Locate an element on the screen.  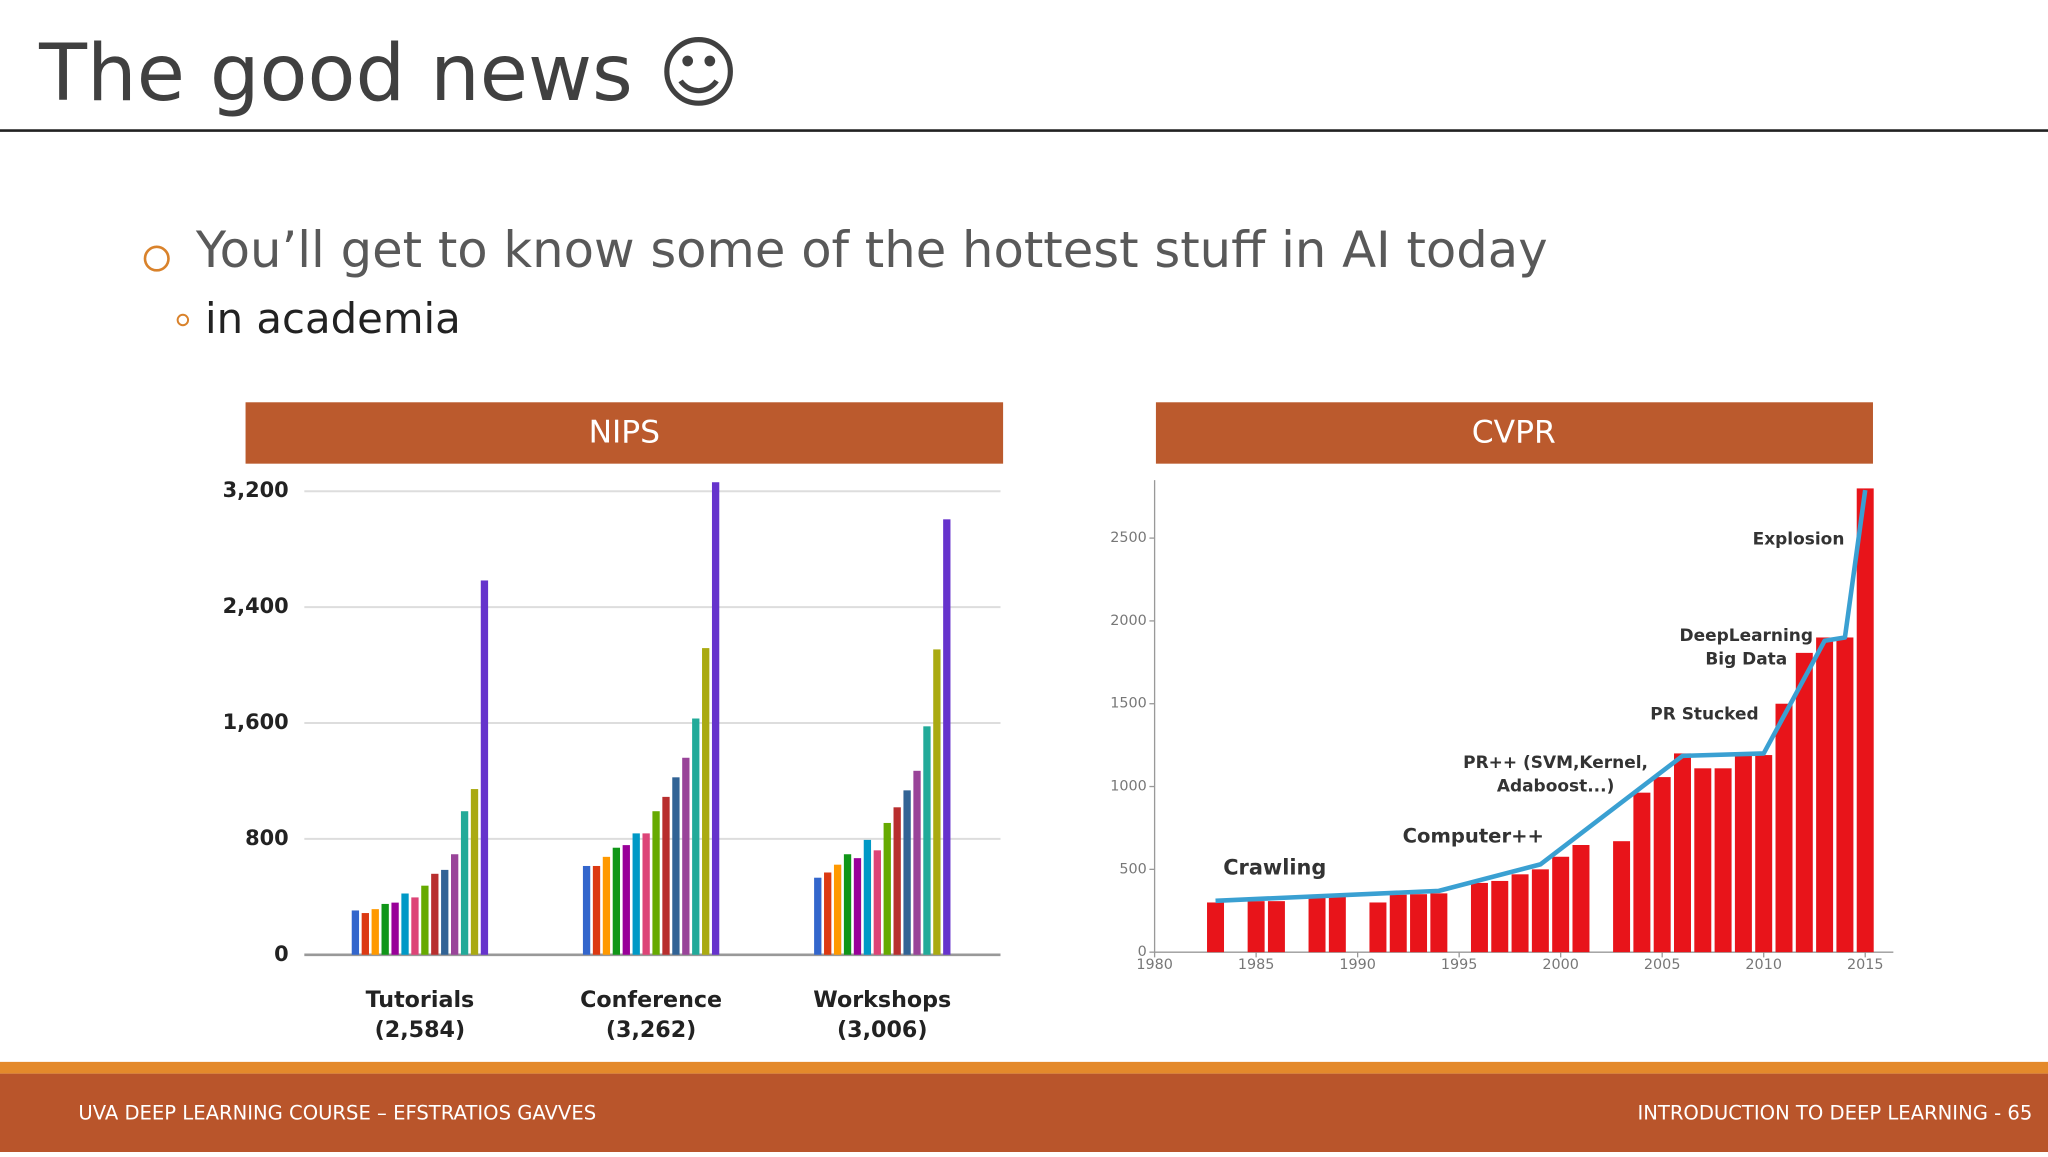
x-tick-label: 1990 is located at coordinates (1357, 965).